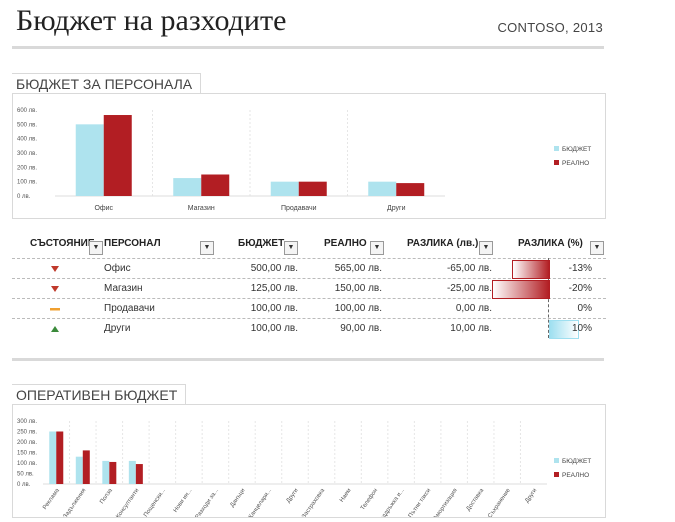 This screenshot has width=675, height=522. I want to click on personnel-legend-label: БЮДЖЕТ, so click(576, 149).